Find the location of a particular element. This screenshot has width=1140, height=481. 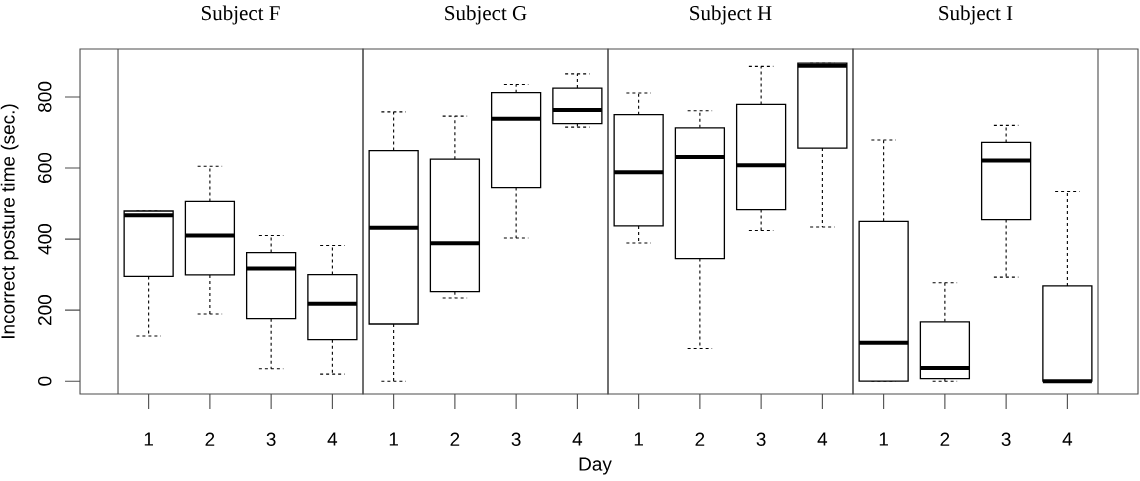

y-tick-label: 800 is located at coordinates (45, 96).